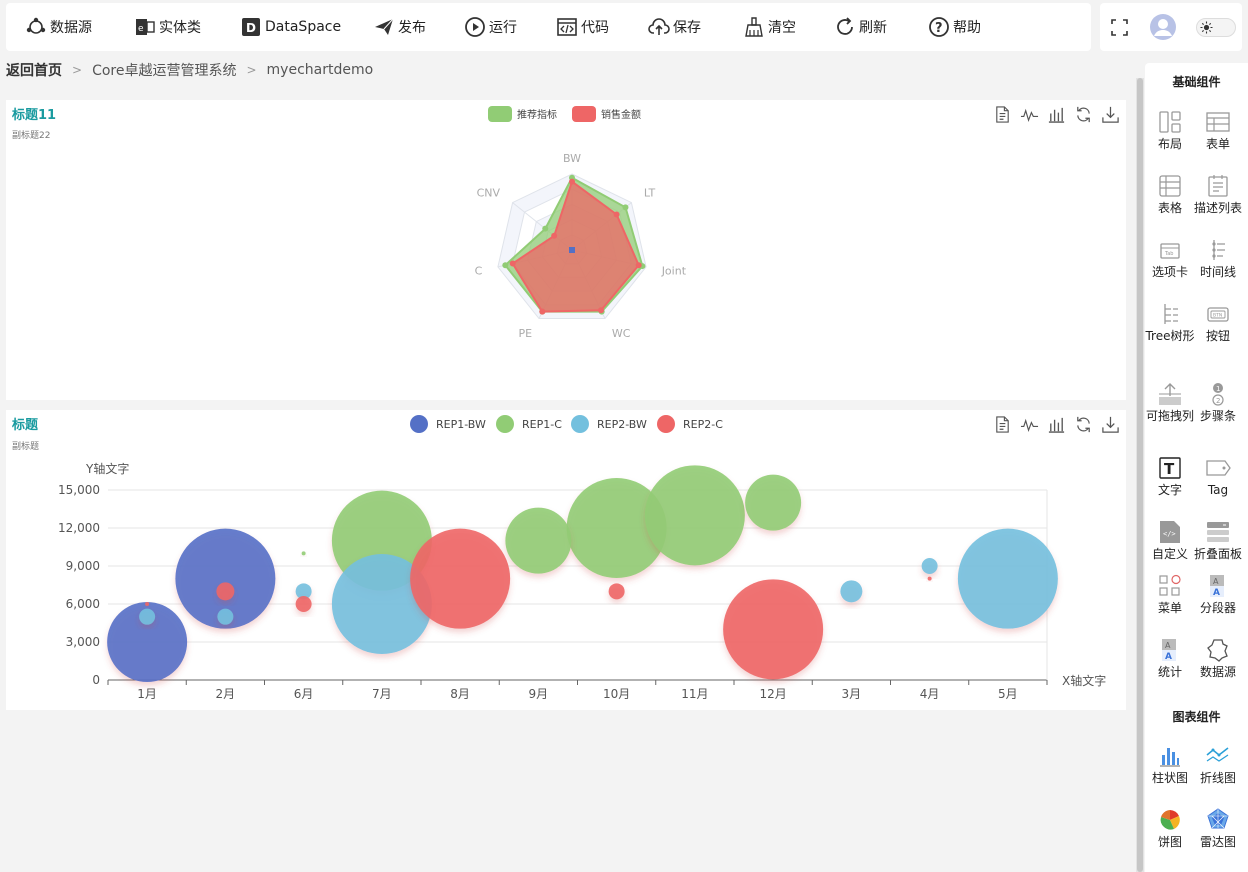  I want to click on sidebar-item-timeline: 时间线, so click(1218, 258).